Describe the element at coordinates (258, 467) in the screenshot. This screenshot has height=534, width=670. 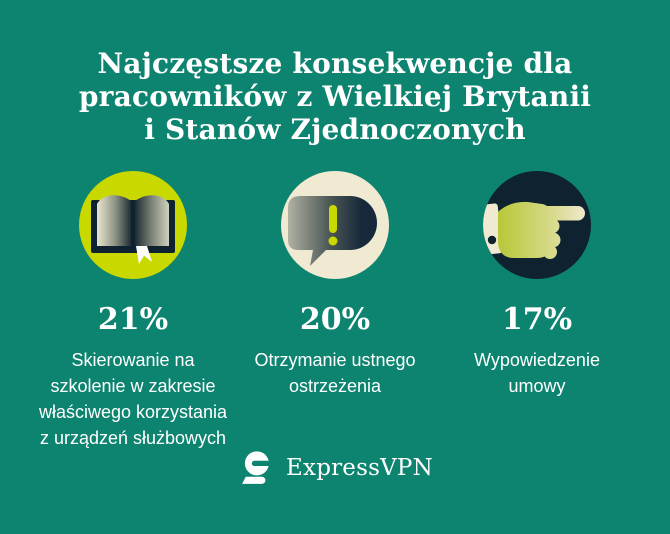
I see `expressvpn-logo-icon` at that location.